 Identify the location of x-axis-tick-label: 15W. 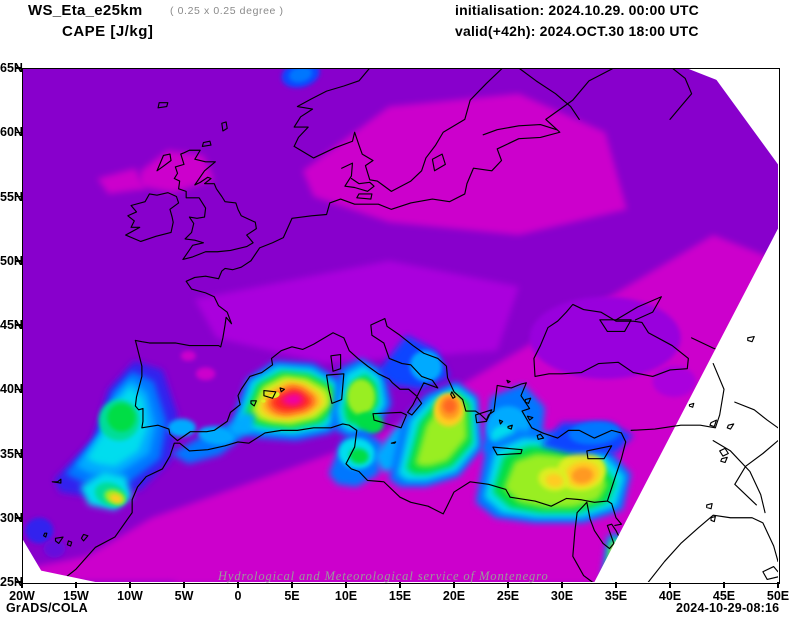
(76, 596).